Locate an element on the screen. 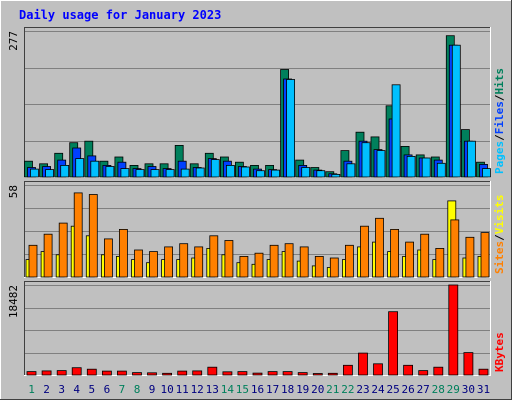 The width and height of the screenshot is (512, 405). x-tick-day-23: 23 is located at coordinates (362, 389).